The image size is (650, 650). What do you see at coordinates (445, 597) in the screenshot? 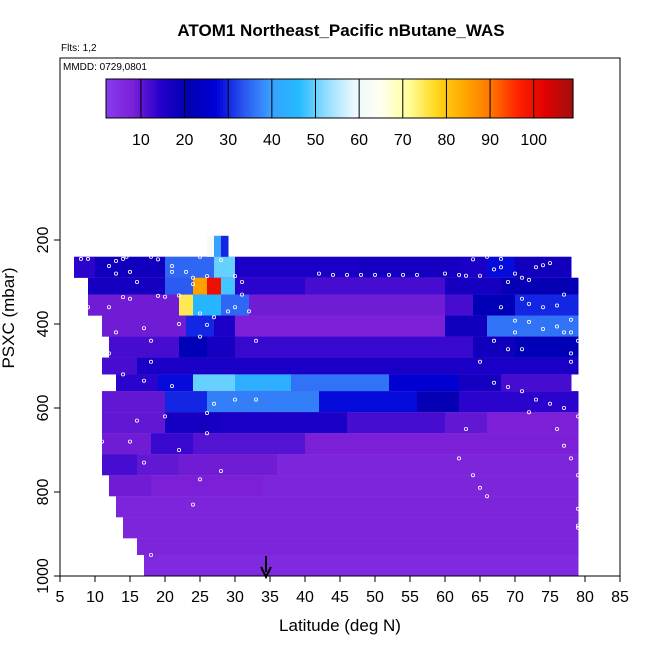
I see `x-tick-label: 60` at bounding box center [445, 597].